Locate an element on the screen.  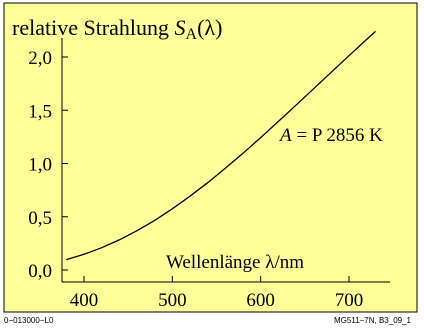
curve-annotation: A = P 2856 K is located at coordinates (330, 135).